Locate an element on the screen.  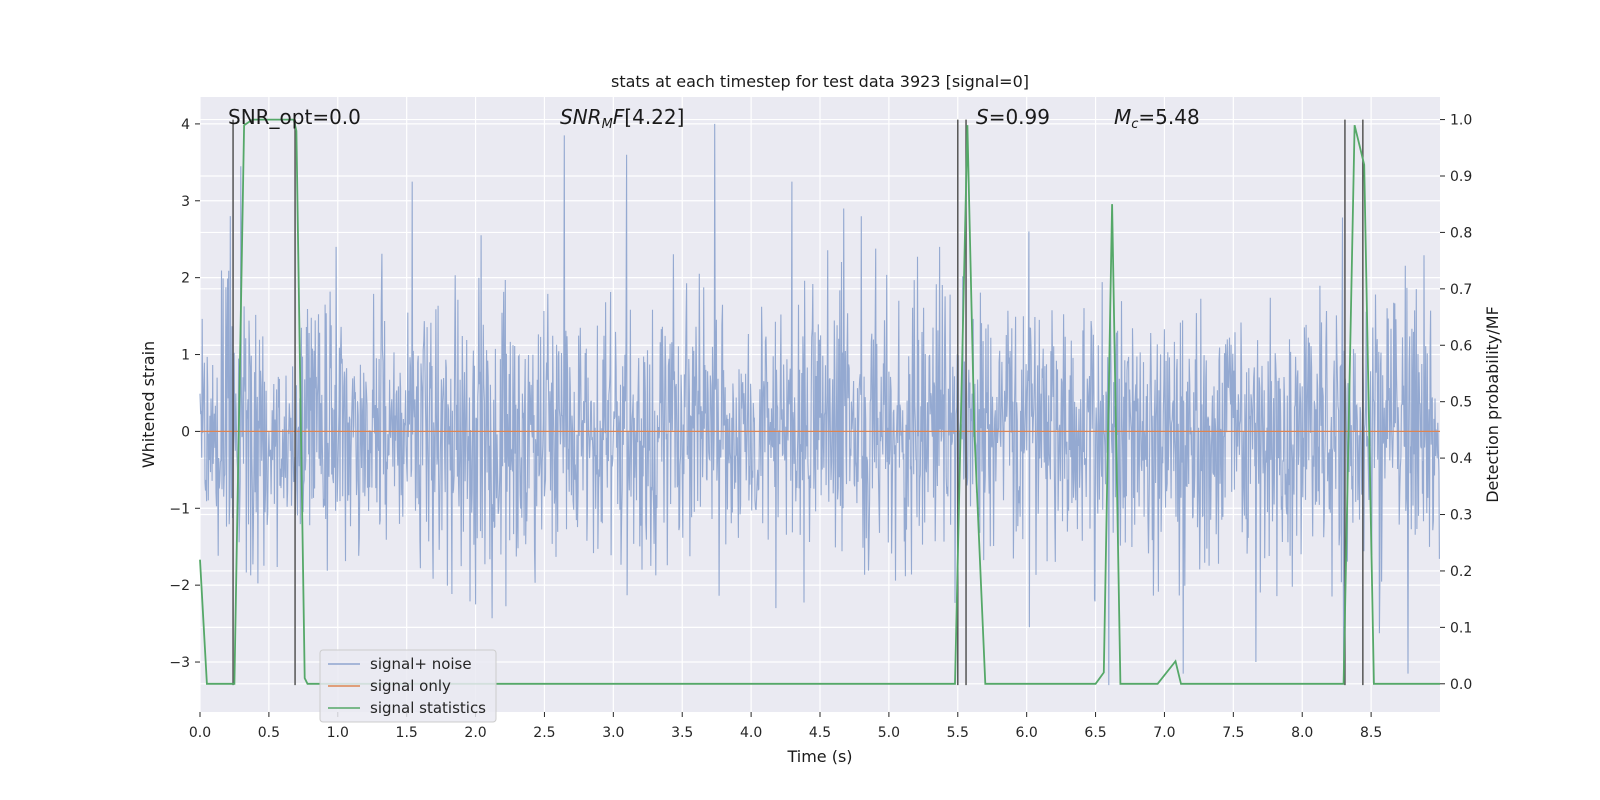
x-tick-label-7: 3.5 is located at coordinates (682, 733).